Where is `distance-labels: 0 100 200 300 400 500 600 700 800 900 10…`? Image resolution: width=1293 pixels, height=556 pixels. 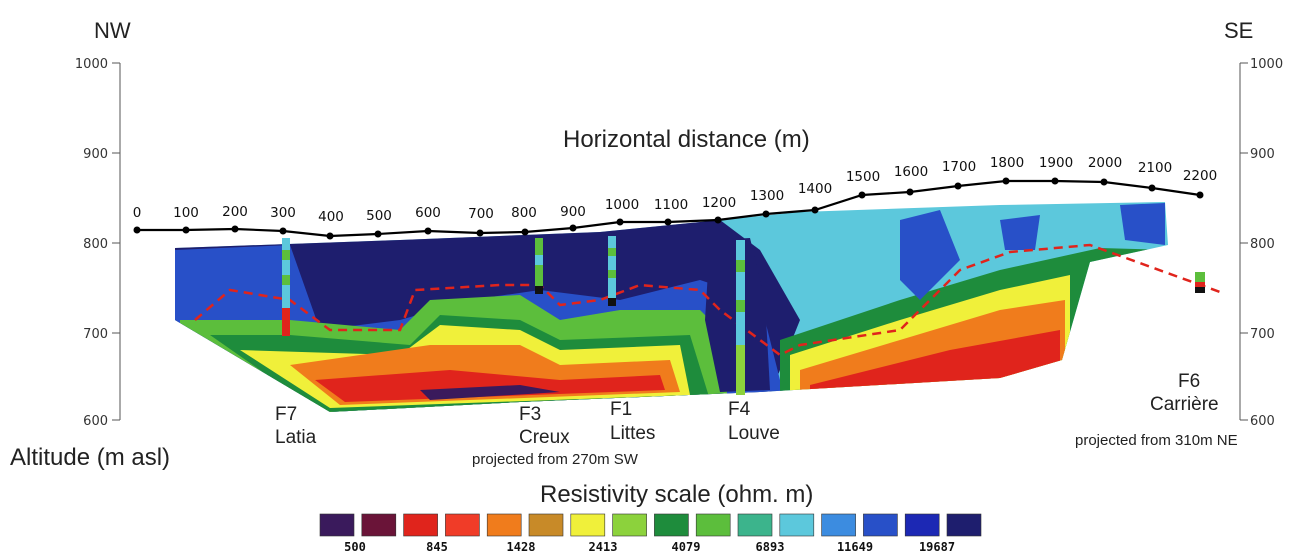 distance-labels: 0 100 200 300 400 500 600 700 800 900 10… is located at coordinates (675, 190).